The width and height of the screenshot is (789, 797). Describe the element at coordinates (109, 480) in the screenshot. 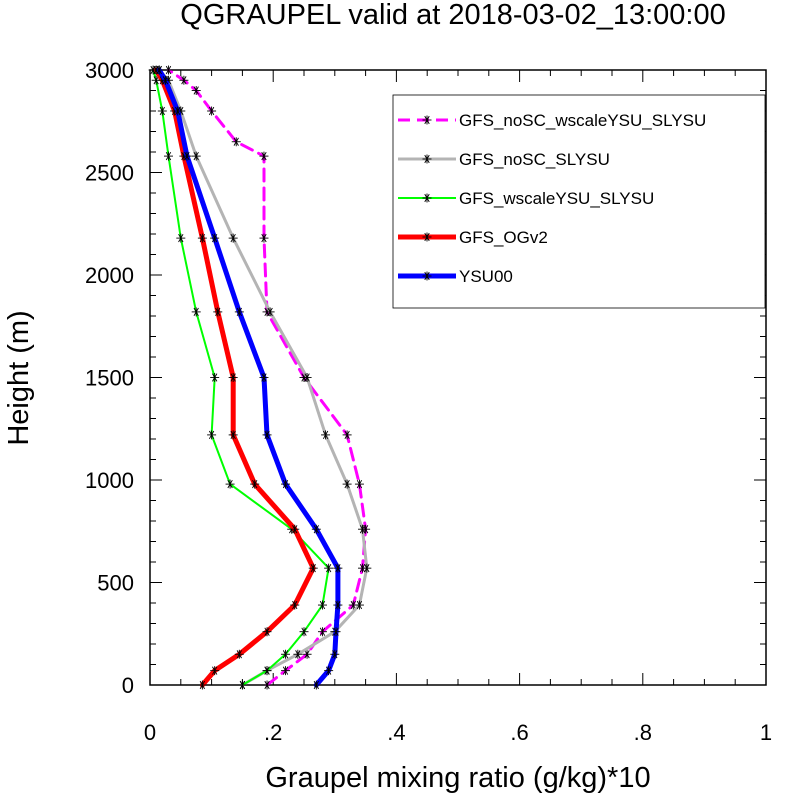

I see `y-tick-label: 1000` at that location.